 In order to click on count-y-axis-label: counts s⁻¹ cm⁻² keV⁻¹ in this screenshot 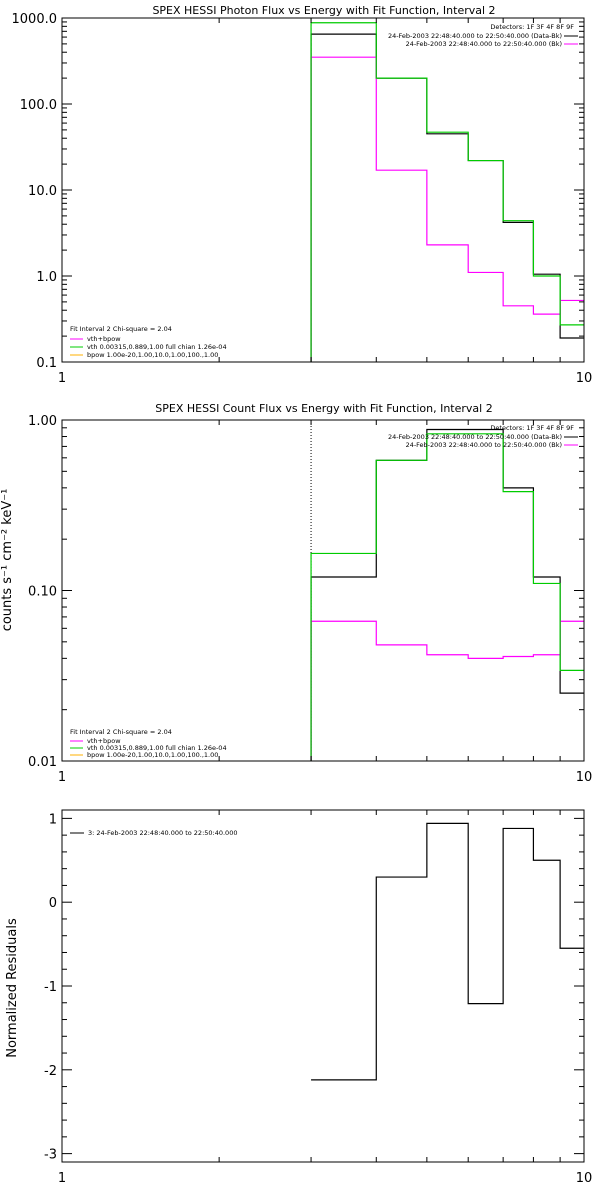, I will do `click(7, 560)`.